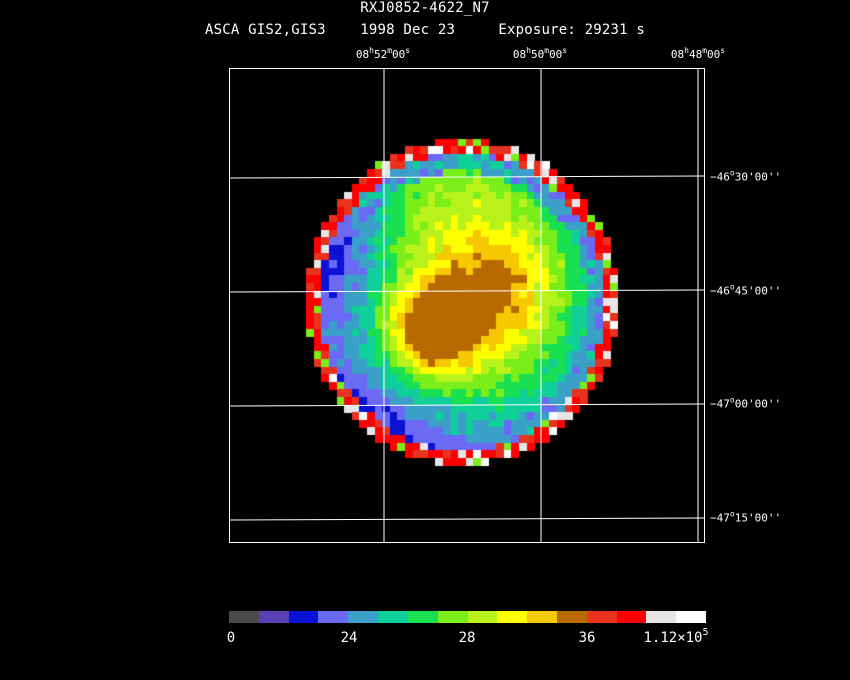  Describe the element at coordinates (746, 517) in the screenshot. I see `dec-tick-label: −47o15'00''` at that location.